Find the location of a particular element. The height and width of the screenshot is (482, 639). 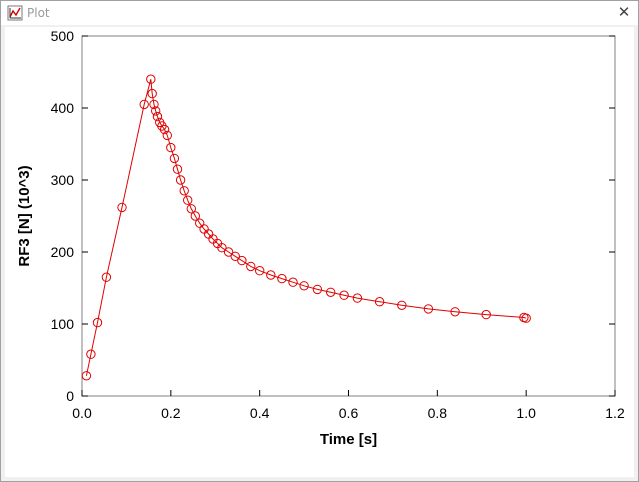

x-tick-label: 0.8 is located at coordinates (438, 413).